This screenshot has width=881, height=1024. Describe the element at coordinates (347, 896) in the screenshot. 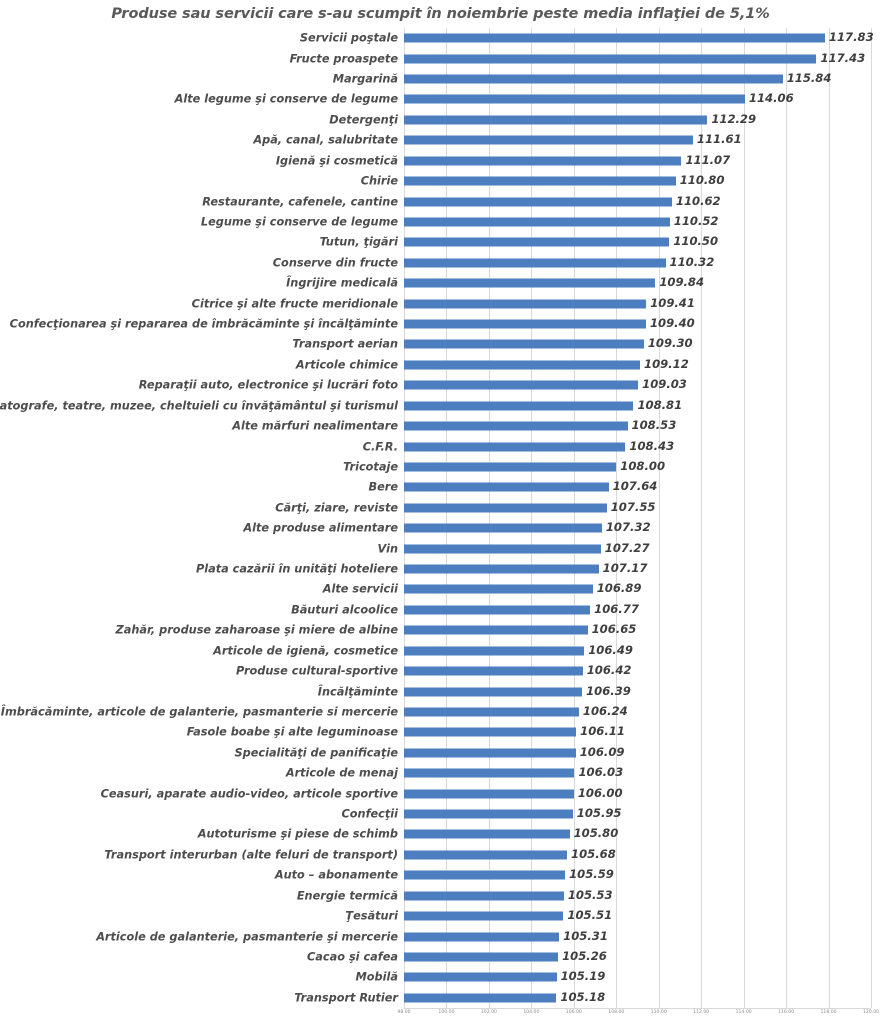

I see `category-label: Energie termică` at that location.